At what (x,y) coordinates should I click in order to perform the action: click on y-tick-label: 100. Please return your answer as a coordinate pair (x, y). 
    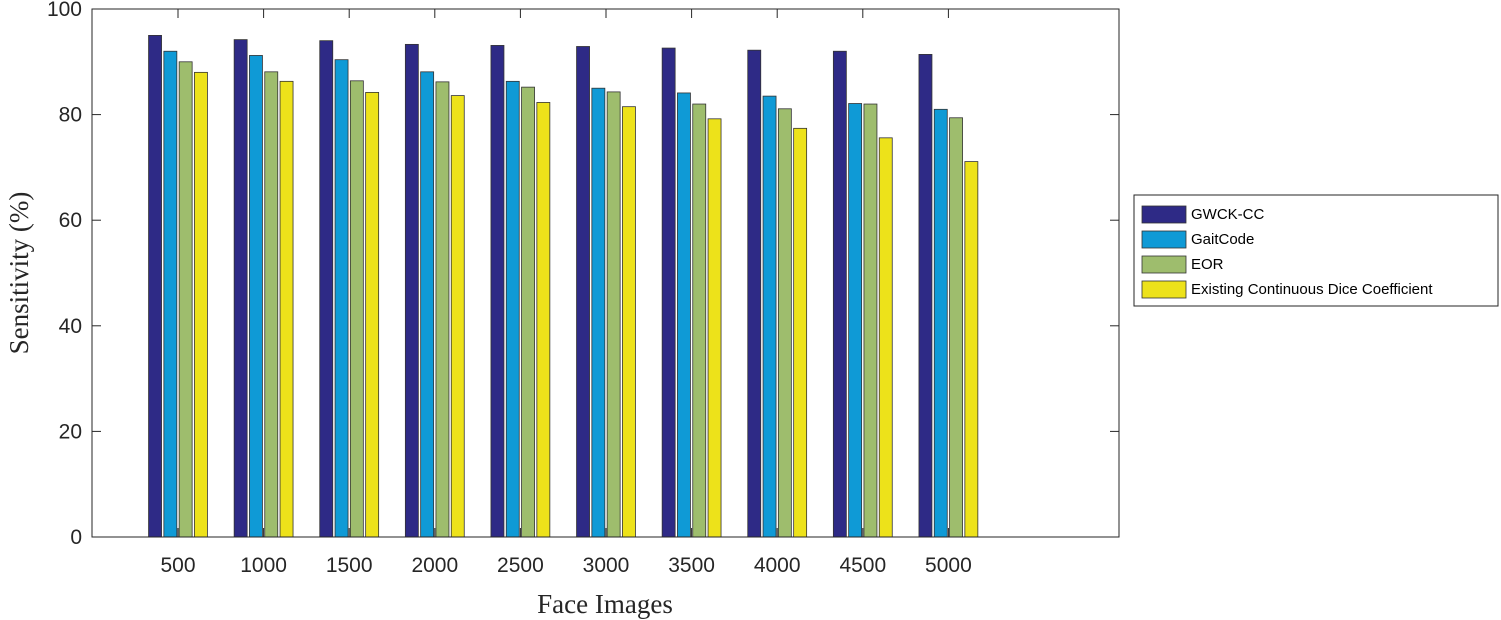
    Looking at the image, I should click on (64, 10).